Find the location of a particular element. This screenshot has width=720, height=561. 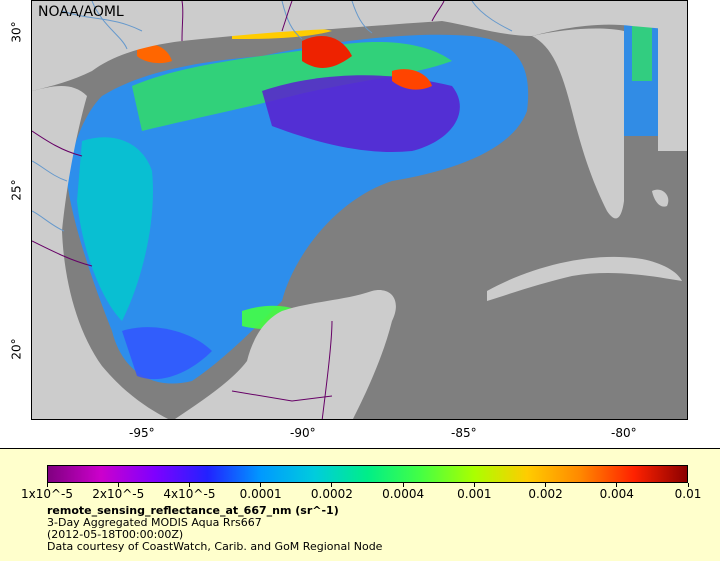

colorbar is located at coordinates (367, 474).